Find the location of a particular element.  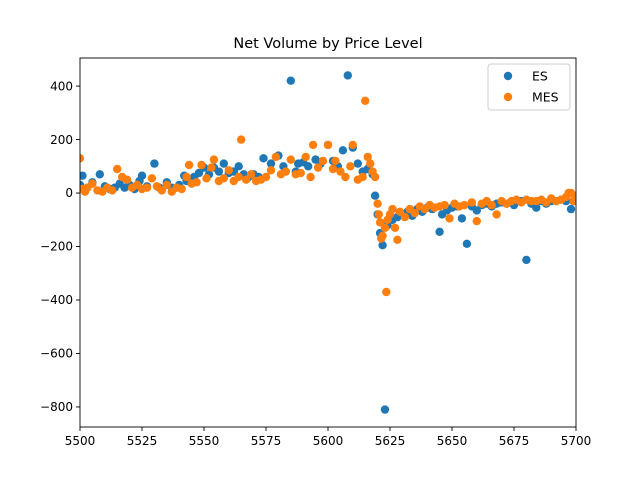

x-tick-label: 5700 is located at coordinates (576, 441).